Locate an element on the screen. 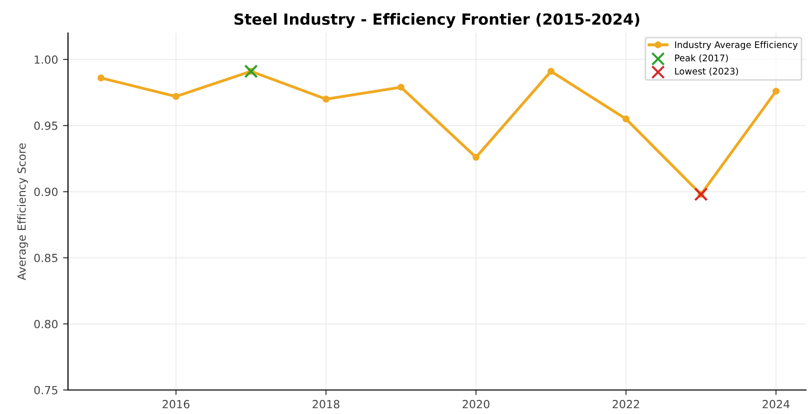  x-tick-label: 2022 is located at coordinates (626, 404).